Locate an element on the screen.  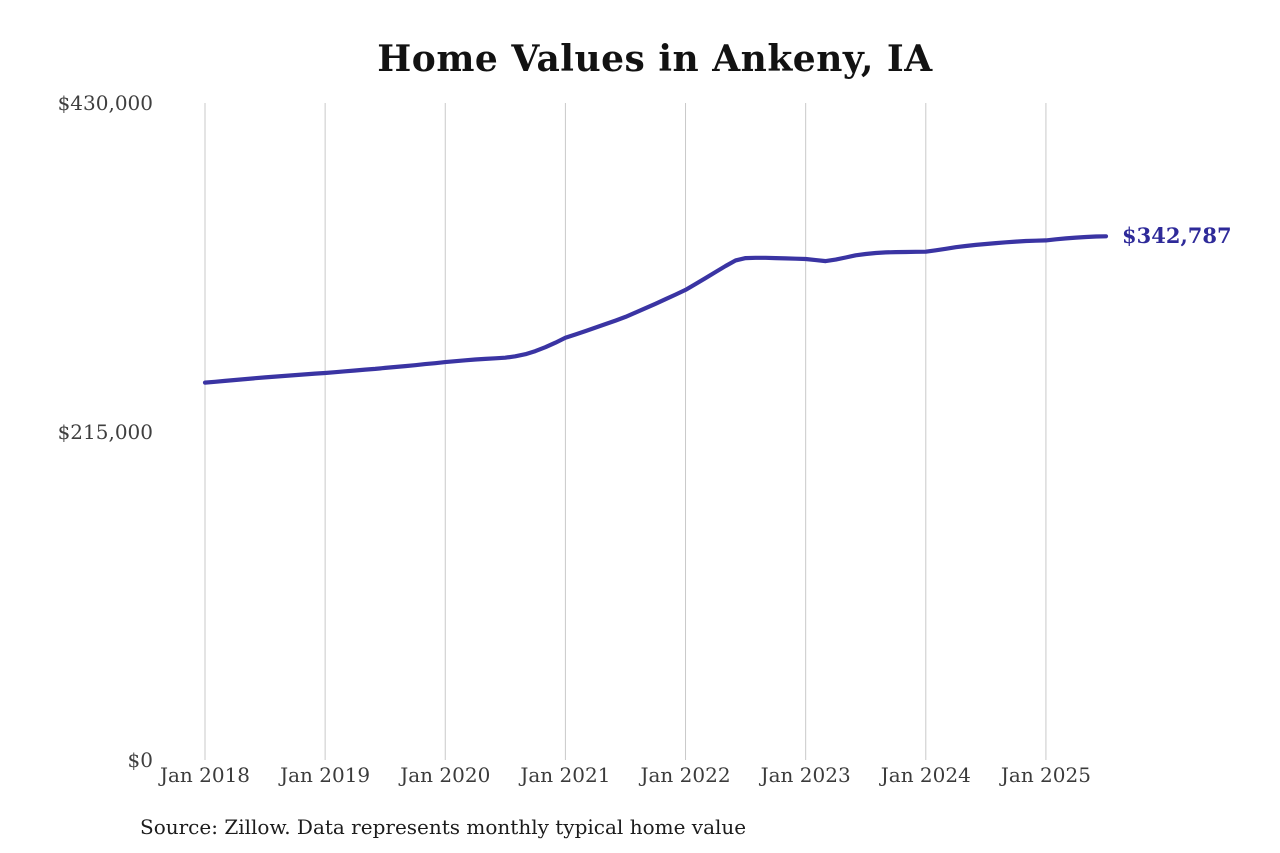
x-tick-label: Jan 2021 is located at coordinates (565, 775).